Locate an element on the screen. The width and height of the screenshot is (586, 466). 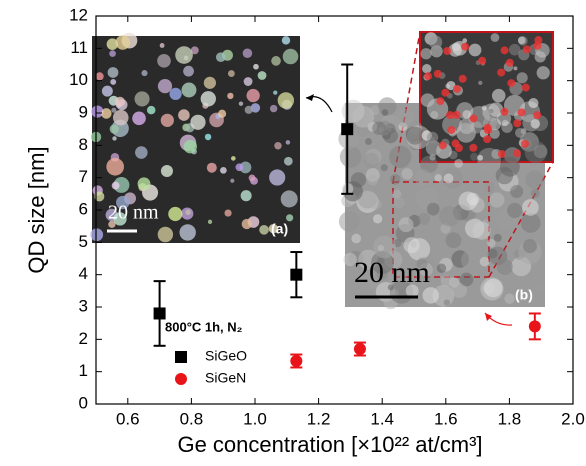
y-tick-label: 0 is located at coordinates (83, 402).